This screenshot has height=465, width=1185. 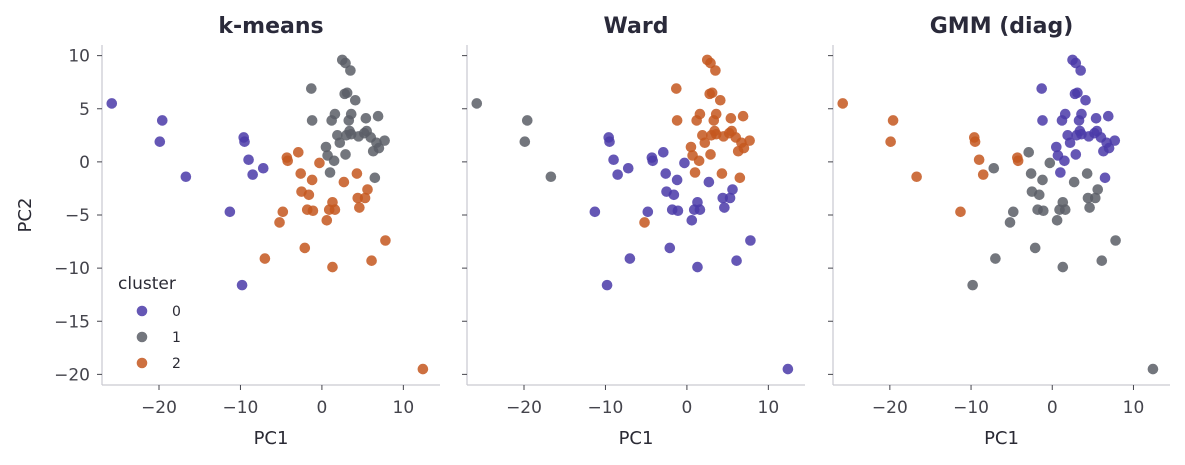 What do you see at coordinates (270, 26) in the screenshot?
I see `panel-title: k-means` at bounding box center [270, 26].